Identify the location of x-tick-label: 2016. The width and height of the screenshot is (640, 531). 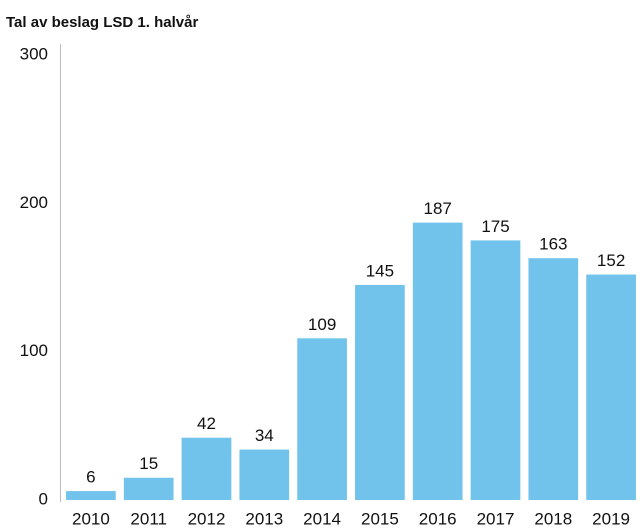
(438, 518).